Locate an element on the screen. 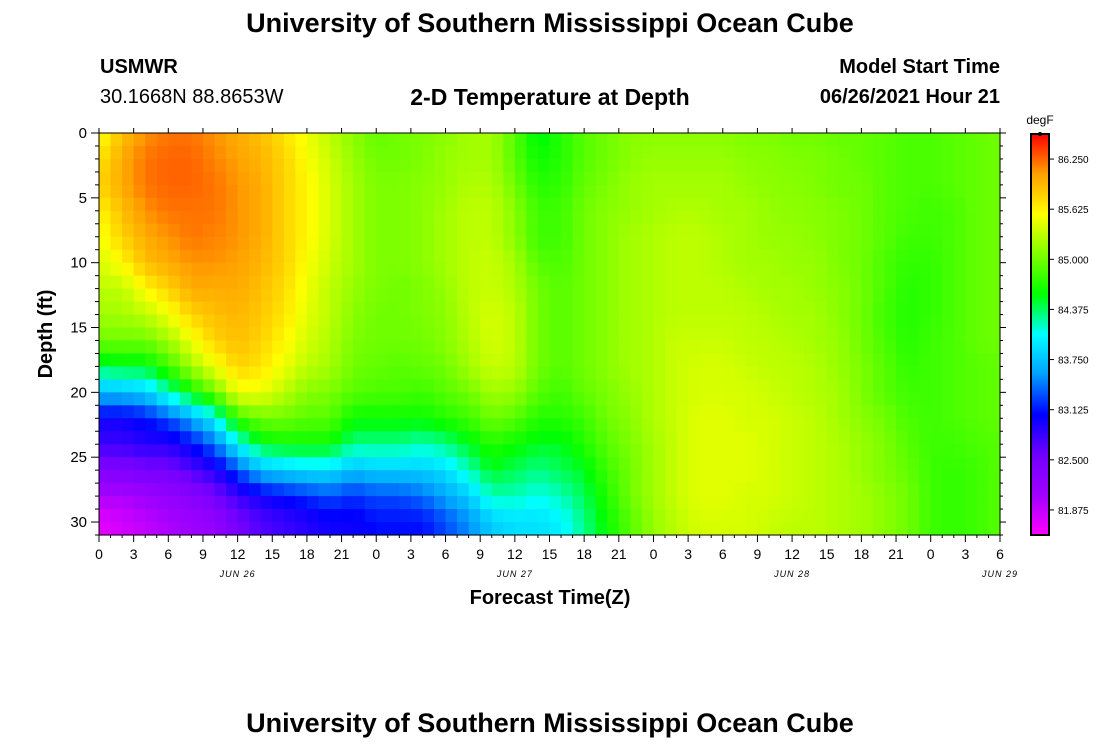  y-tick-label: 15 is located at coordinates (78, 328).